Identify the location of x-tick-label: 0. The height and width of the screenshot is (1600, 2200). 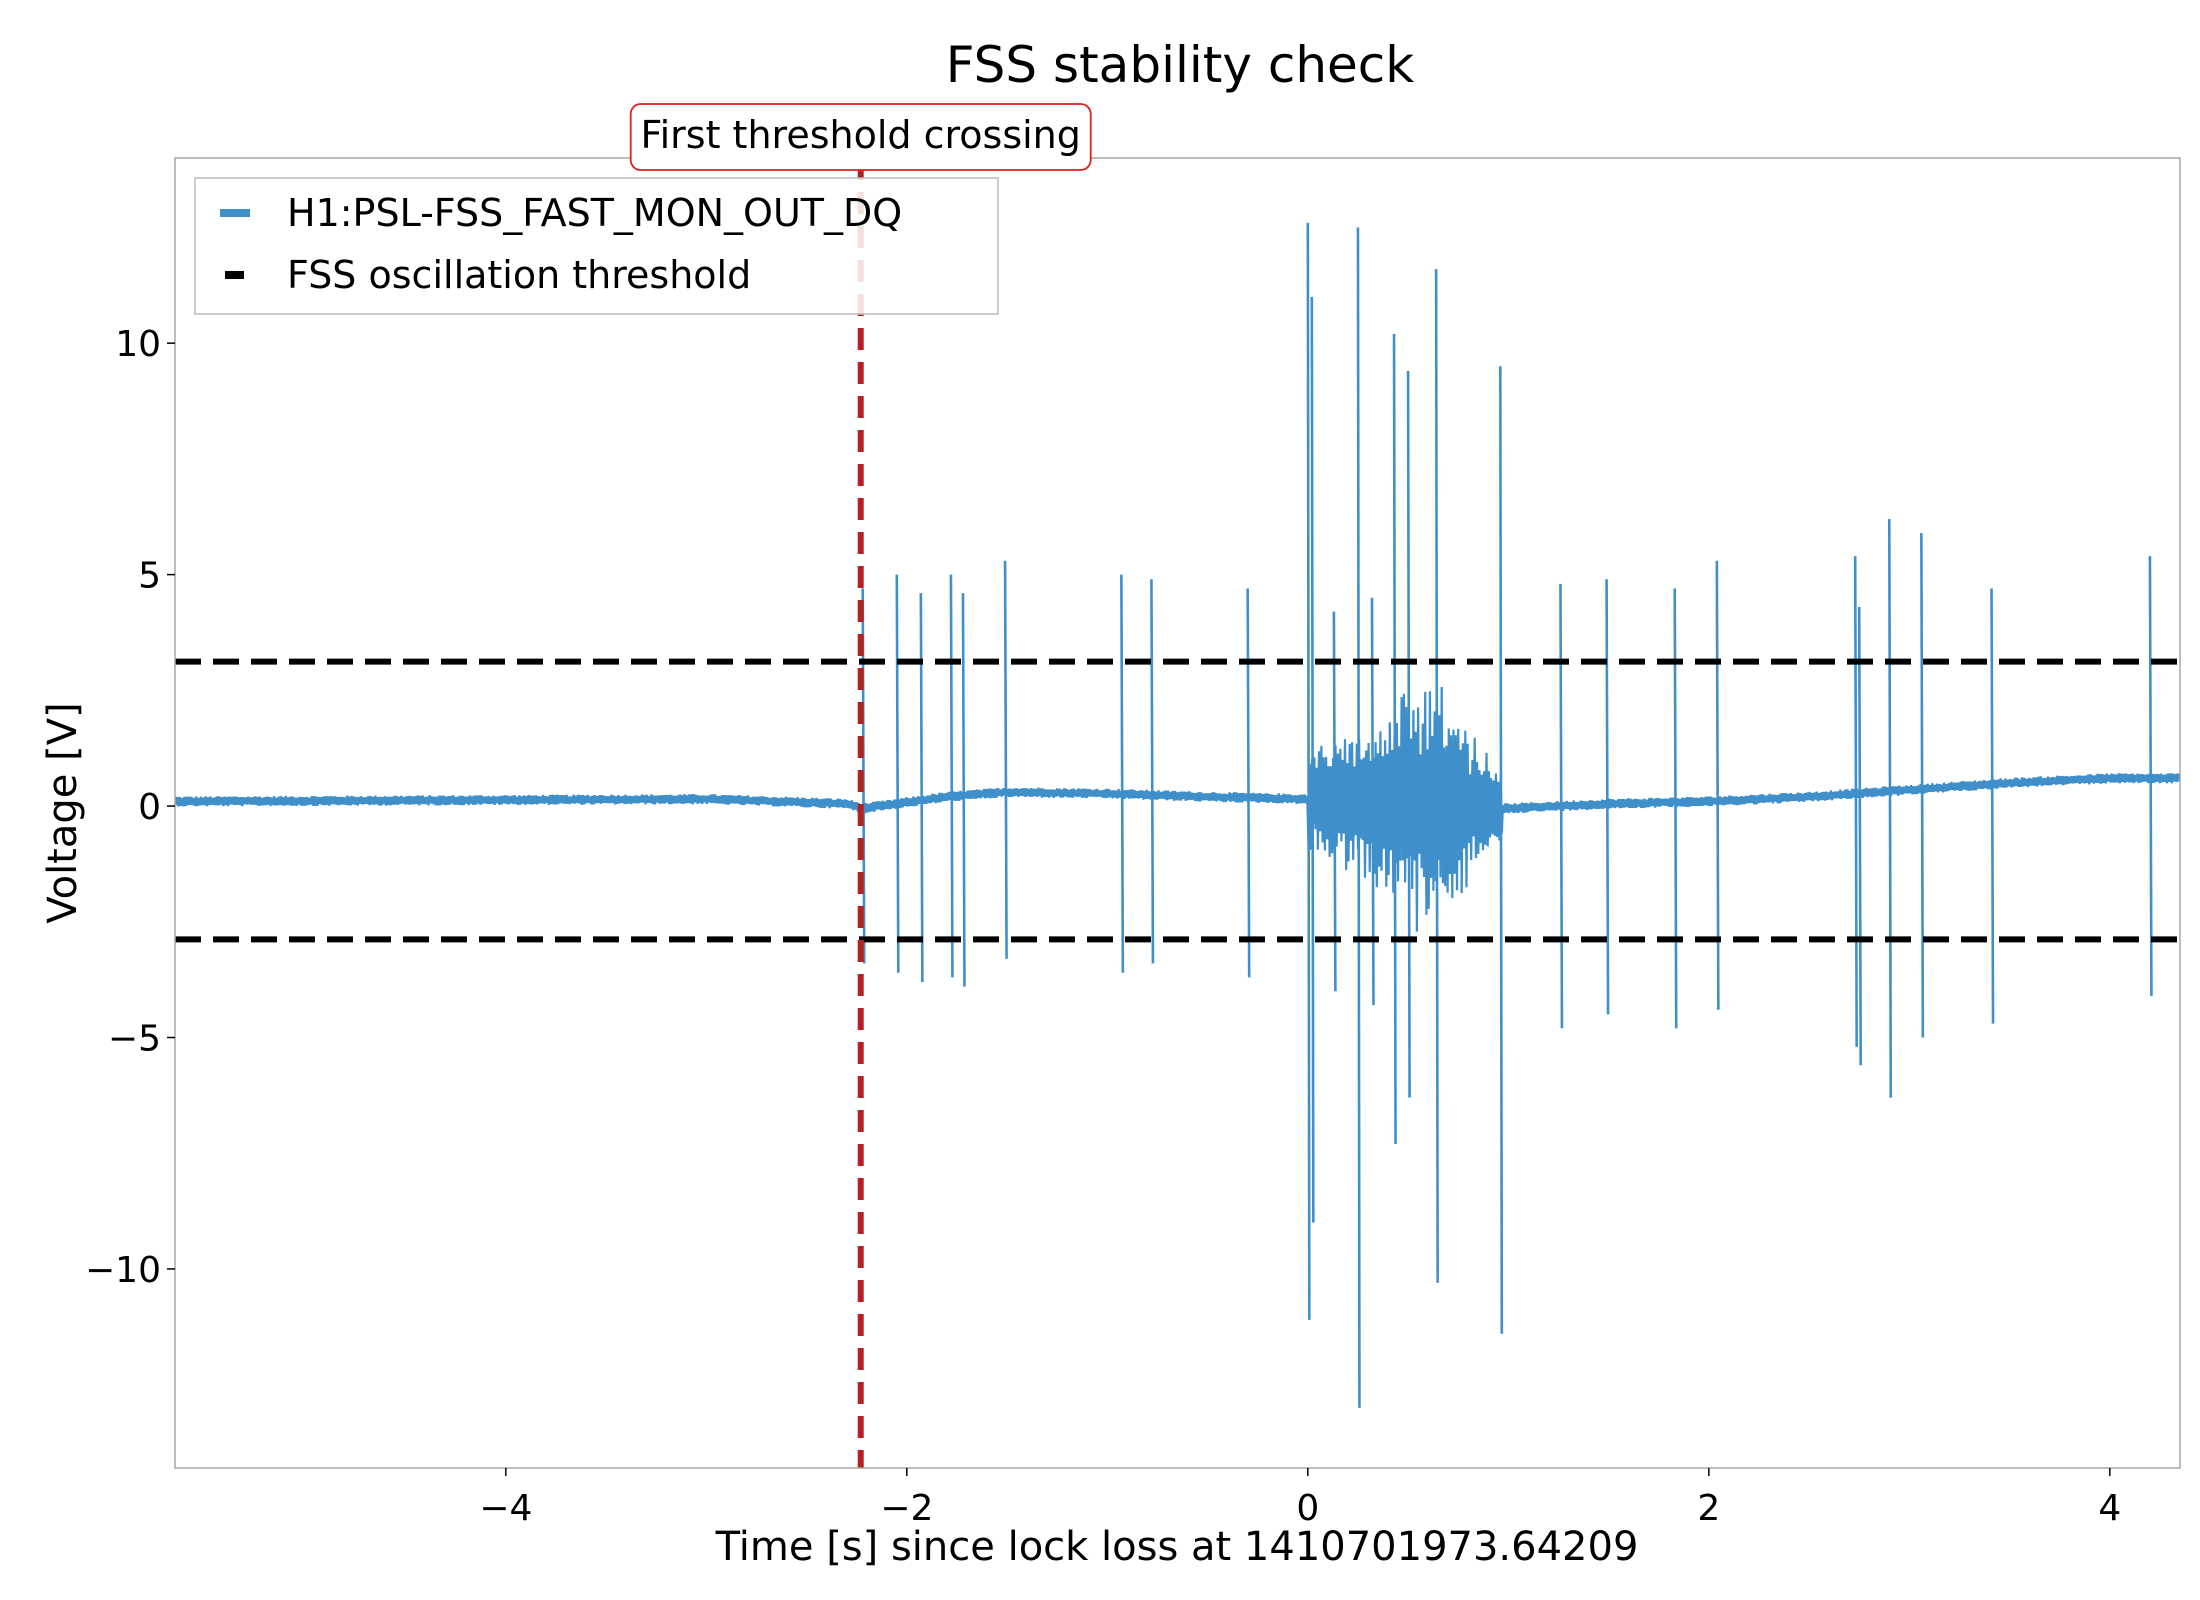
(1307, 1508).